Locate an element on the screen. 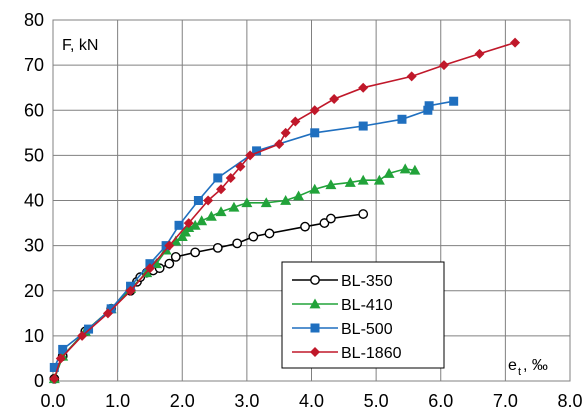 This screenshot has width=586, height=416. y-tick-label: 10 is located at coordinates (34, 336).